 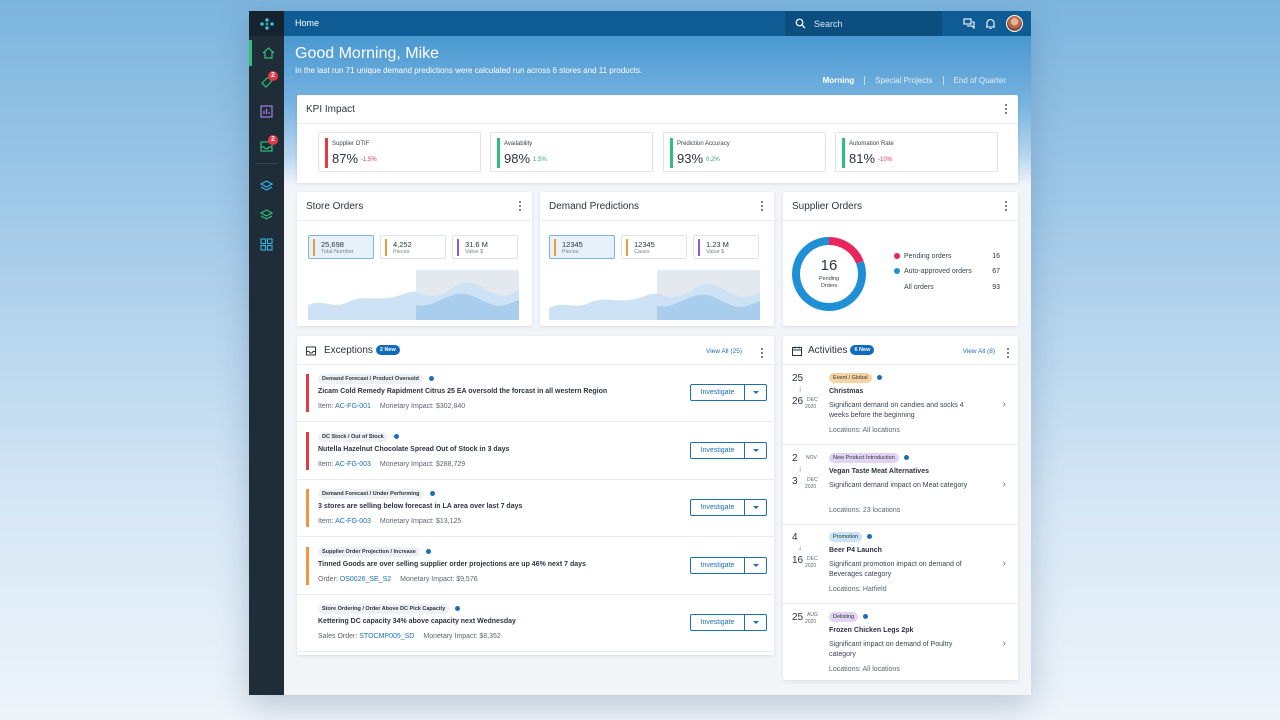 What do you see at coordinates (903, 80) in the screenshot?
I see `tab-special-projects: Special Projects` at bounding box center [903, 80].